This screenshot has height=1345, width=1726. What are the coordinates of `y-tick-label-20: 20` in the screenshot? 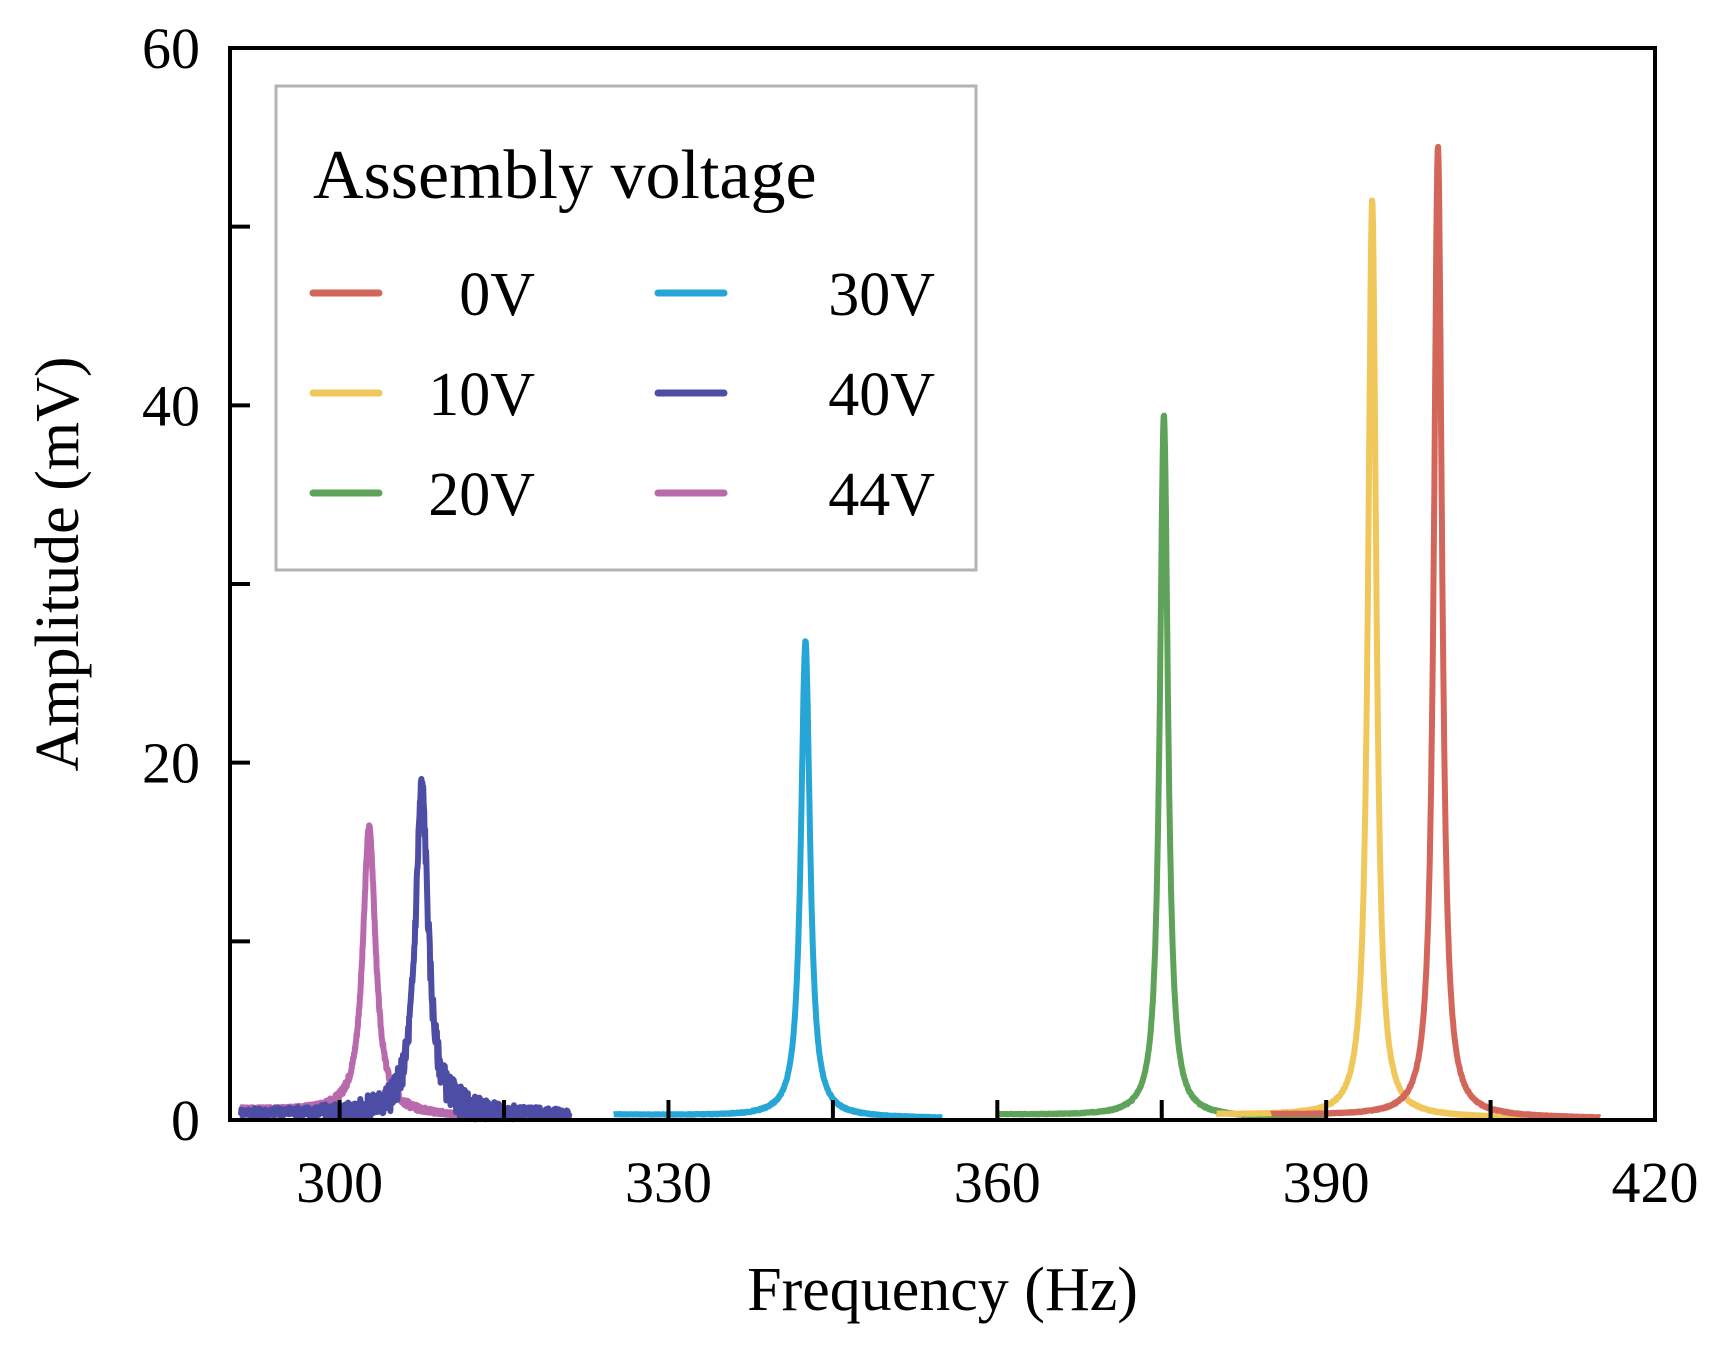 It's located at (171, 763).